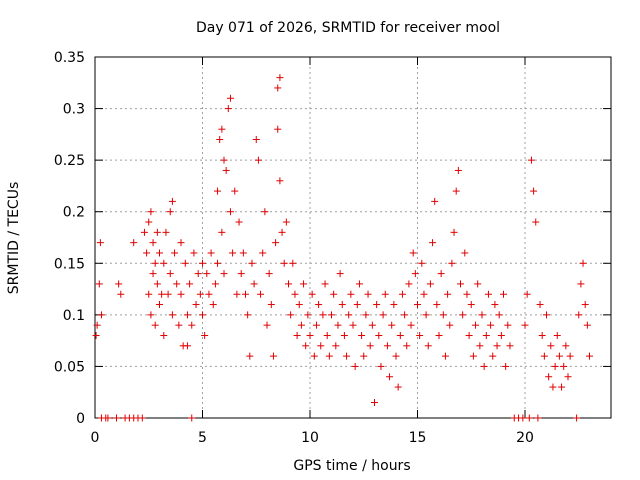  Describe the element at coordinates (525, 438) in the screenshot. I see `x-tick-label: 20` at that location.